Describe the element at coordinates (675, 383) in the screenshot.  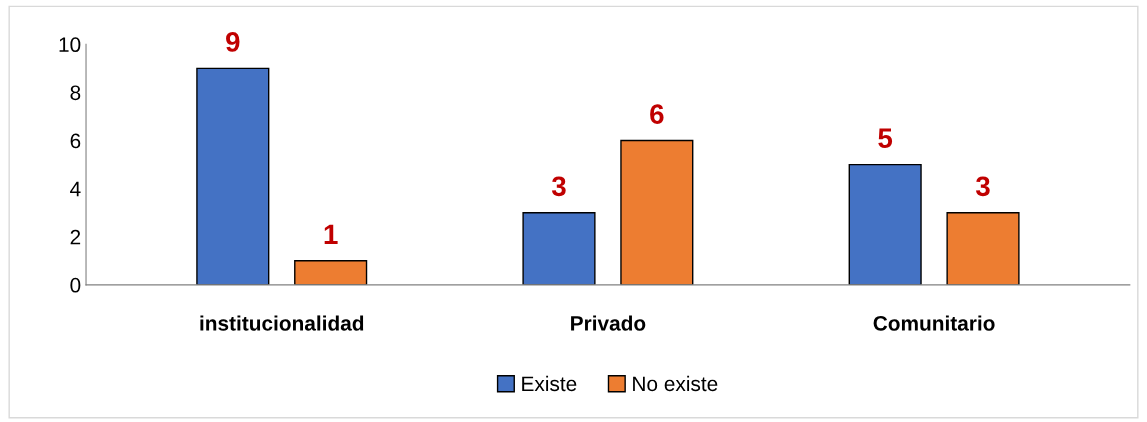
I see `legend-label: No existe` at that location.